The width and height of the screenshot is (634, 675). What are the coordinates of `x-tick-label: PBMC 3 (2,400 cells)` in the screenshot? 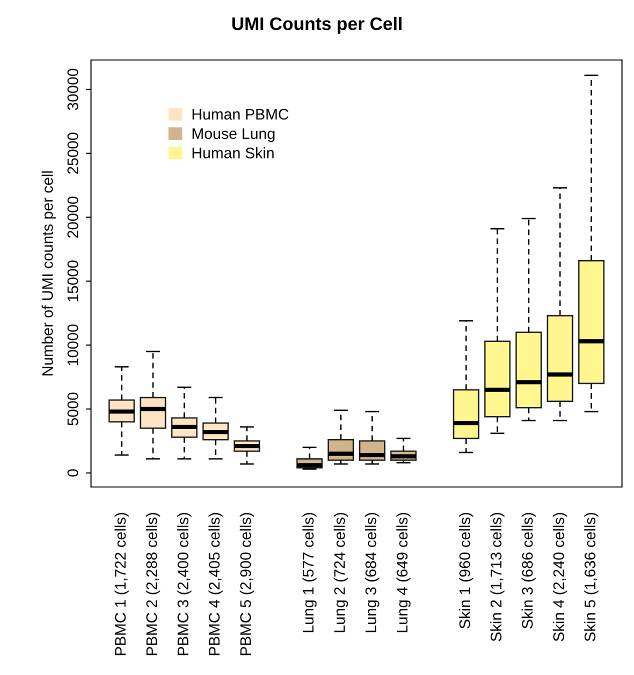 It's located at (184, 584).